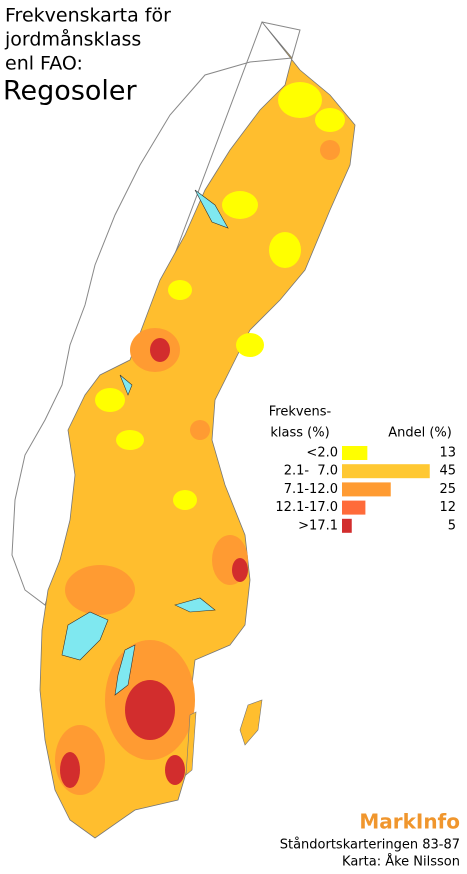  Describe the element at coordinates (311, 489) in the screenshot. I see `legend-label: 7.1-12.0` at that location.